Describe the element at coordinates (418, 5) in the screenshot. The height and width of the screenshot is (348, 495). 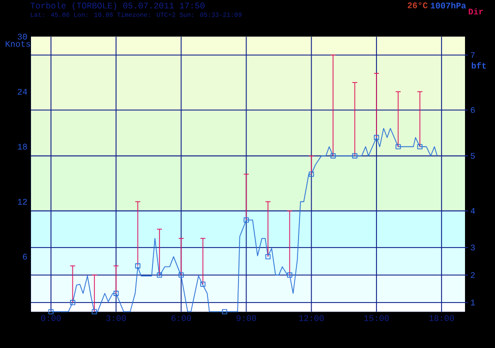
I see `text: 26°C` at that location.